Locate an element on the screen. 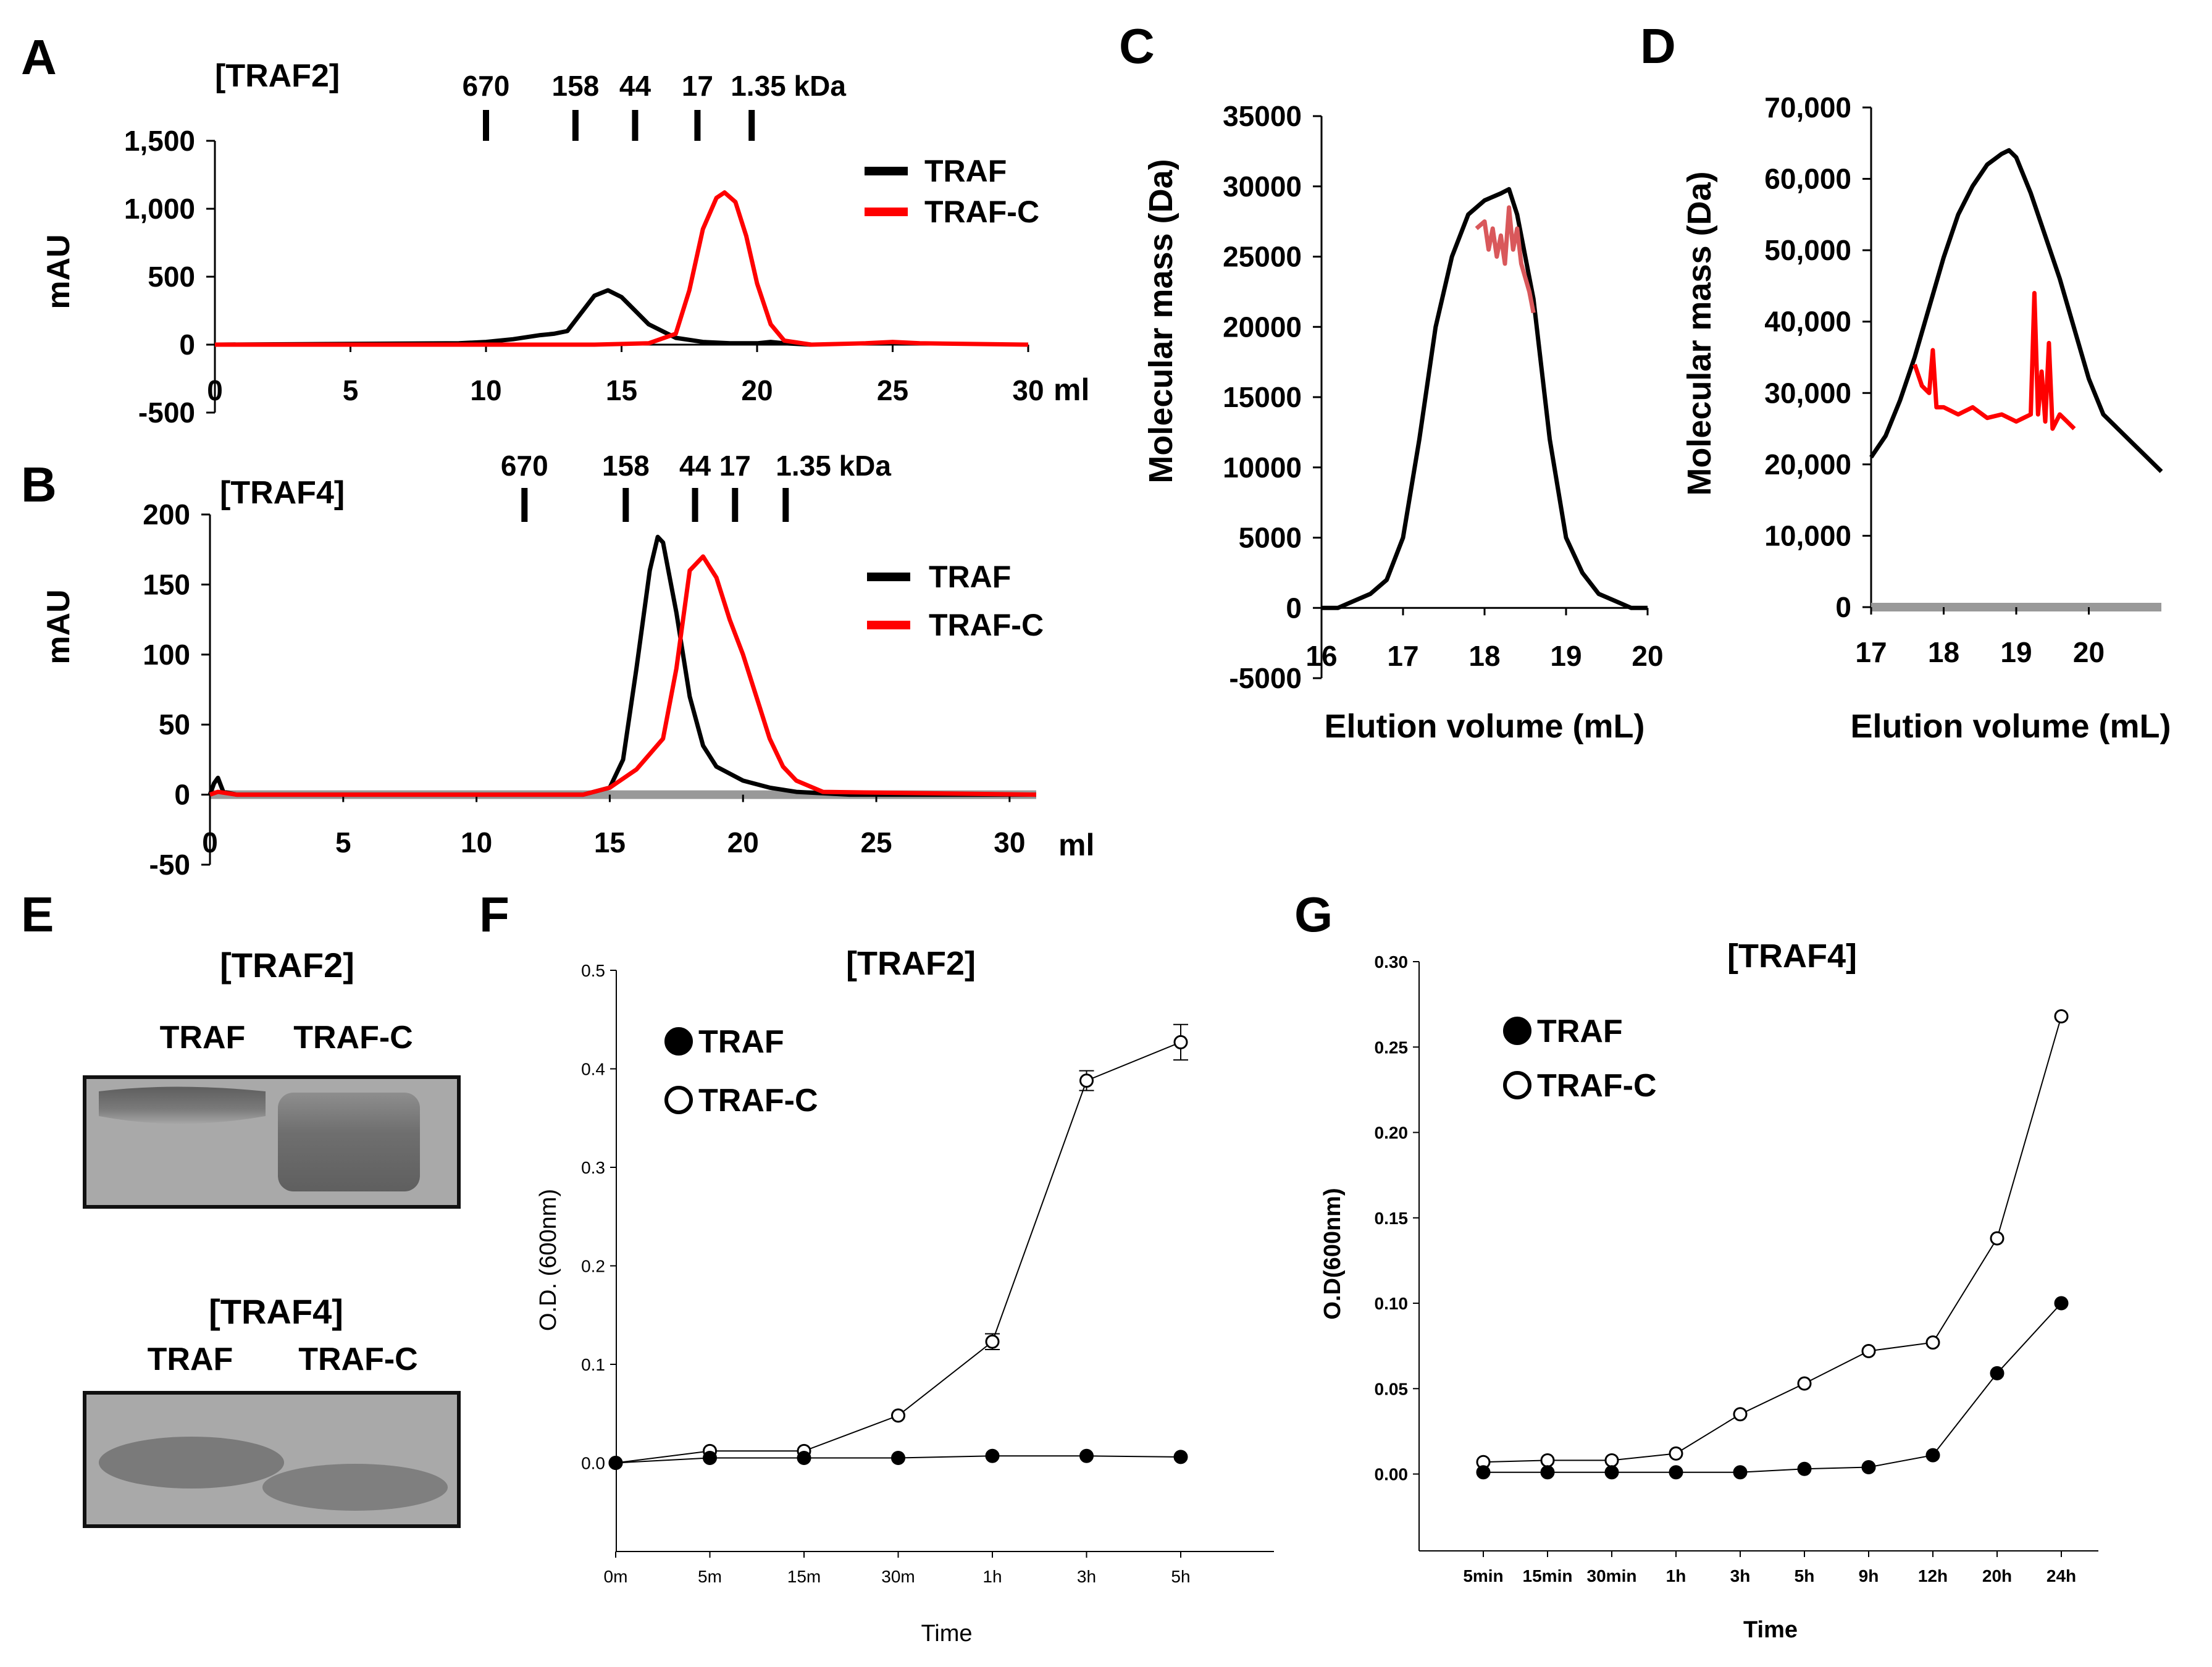  panel-letter-g: G is located at coordinates (1313, 915).